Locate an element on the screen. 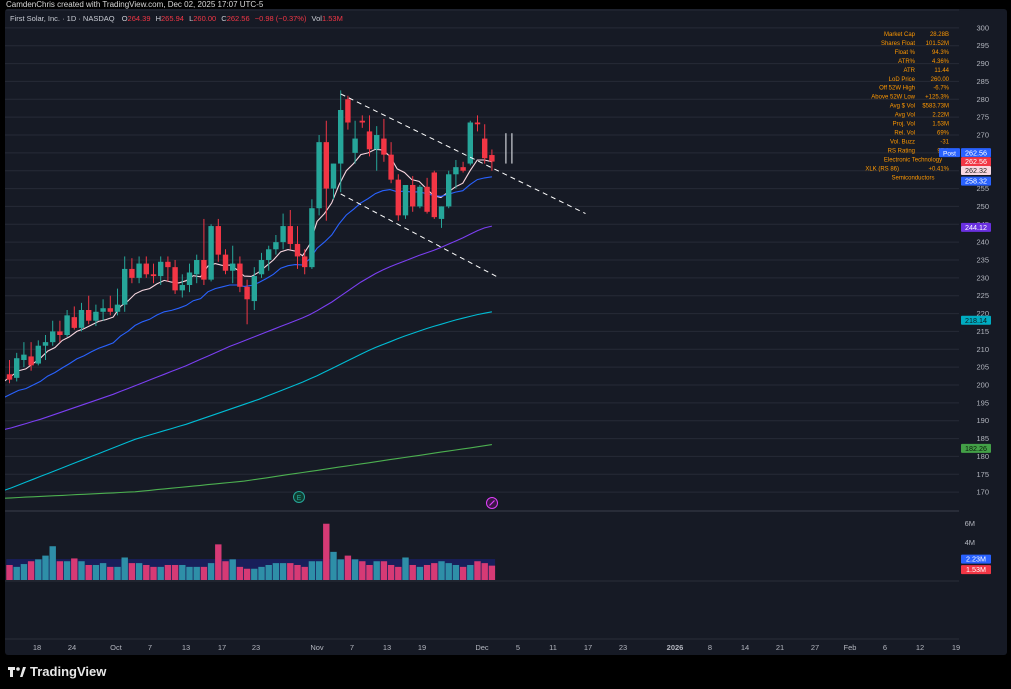  earnings-icon: E is located at coordinates (299, 497).